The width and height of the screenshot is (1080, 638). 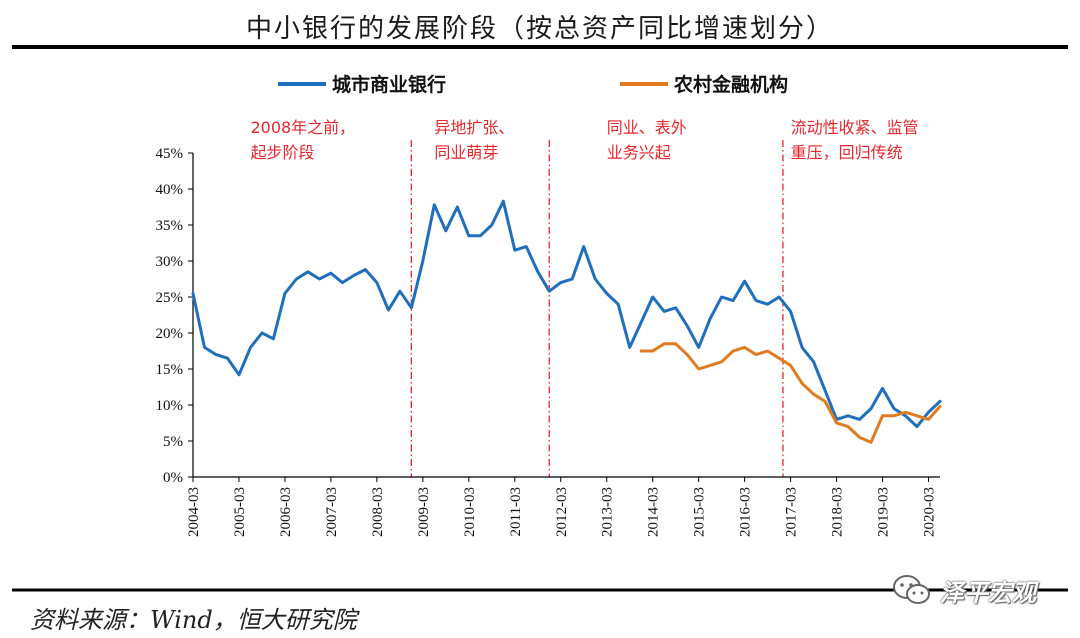 What do you see at coordinates (389, 84) in the screenshot?
I see `legend-label: 城市商业银行` at bounding box center [389, 84].